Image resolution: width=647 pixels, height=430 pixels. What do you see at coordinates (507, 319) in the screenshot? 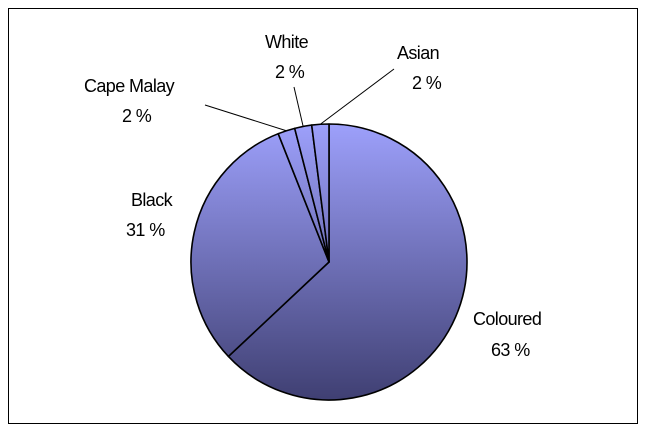
I see `slice-label-coloured-name: Coloured` at bounding box center [507, 319].